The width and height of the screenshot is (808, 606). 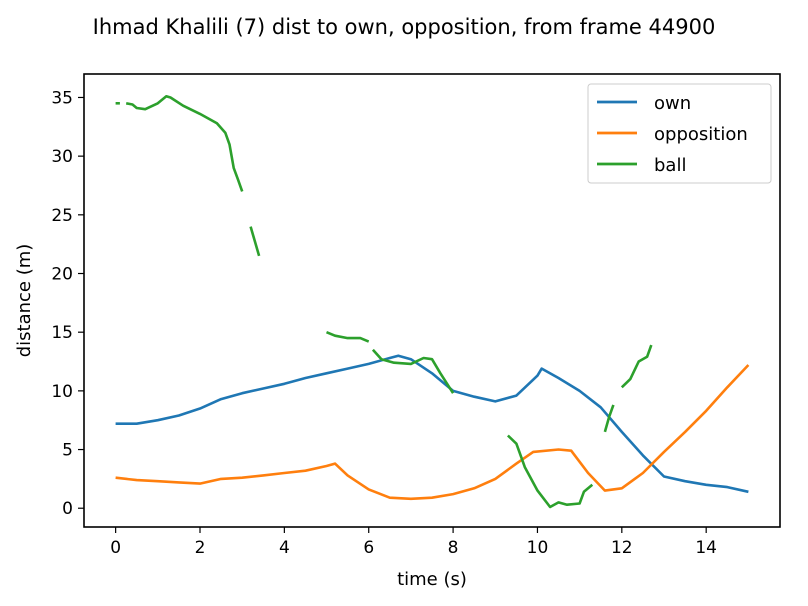 I want to click on x-tick-label: 6, so click(x=368, y=548).